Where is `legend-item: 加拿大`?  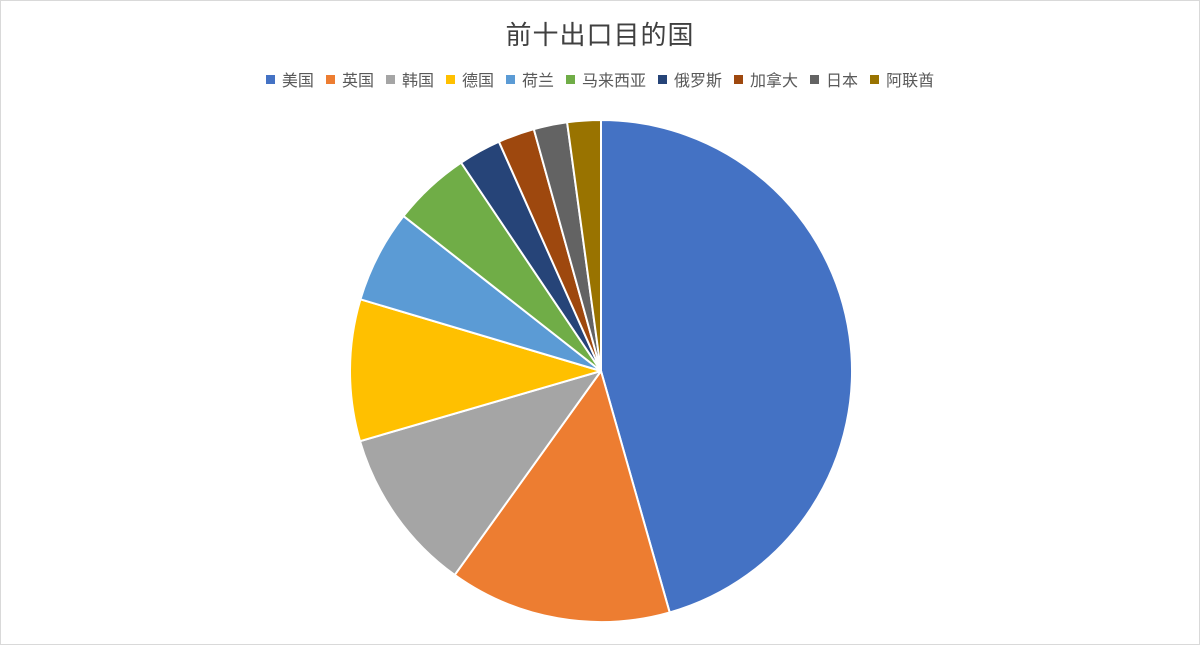
legend-item: 加拿大 is located at coordinates (766, 79).